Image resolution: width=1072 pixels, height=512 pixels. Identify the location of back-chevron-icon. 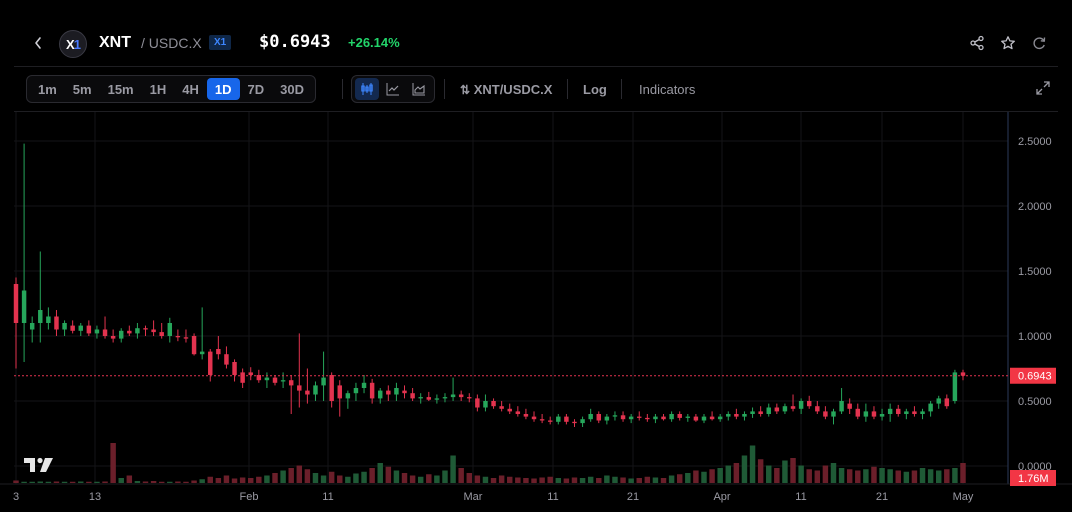
(38, 43).